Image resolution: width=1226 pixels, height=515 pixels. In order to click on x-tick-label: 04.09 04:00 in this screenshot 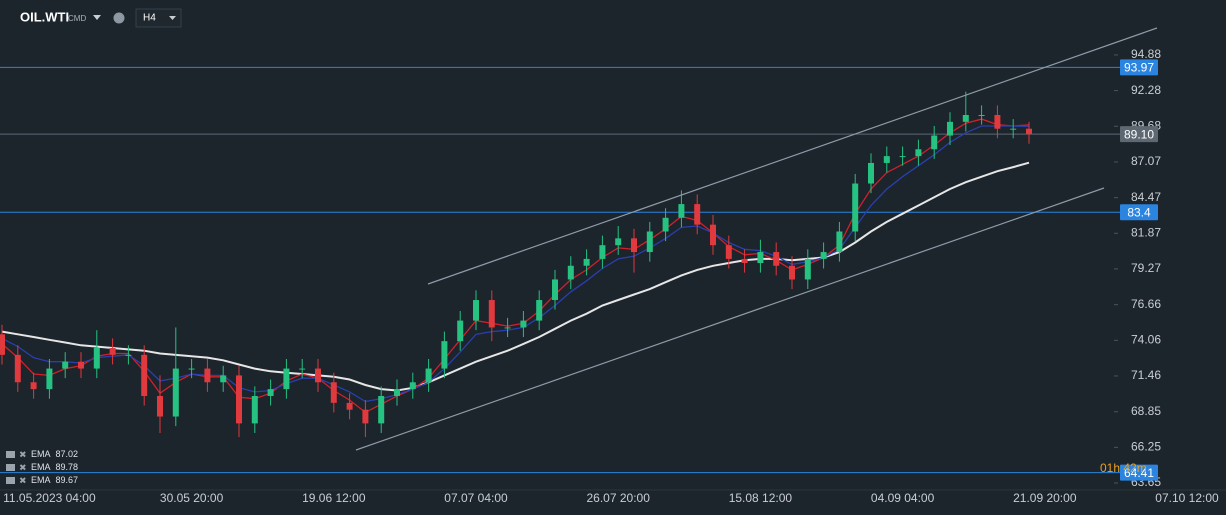, I will do `click(903, 498)`.